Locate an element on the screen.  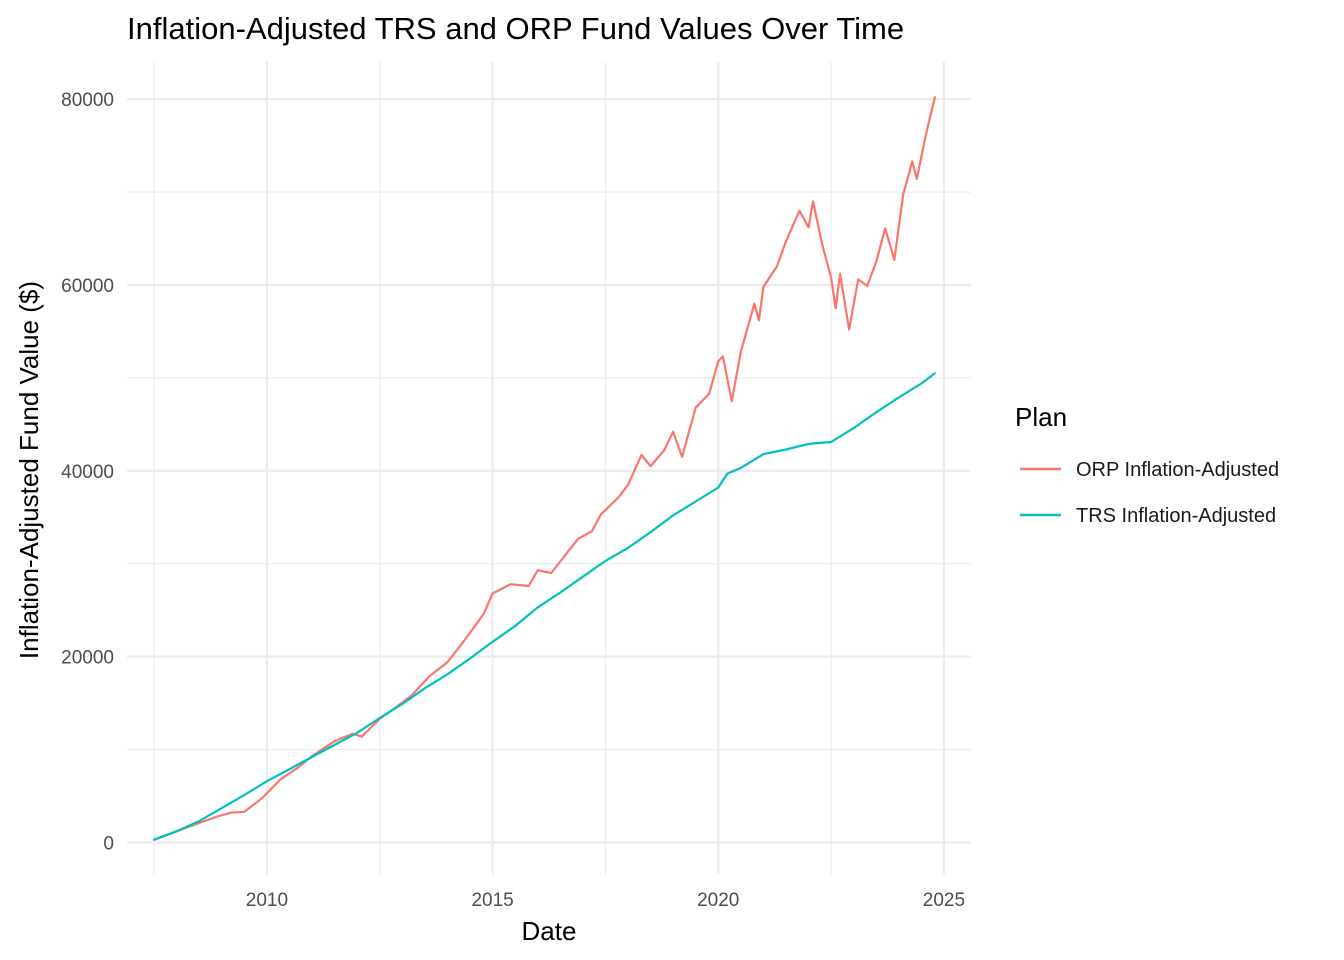
x-tick-label: 2015 is located at coordinates (492, 900).